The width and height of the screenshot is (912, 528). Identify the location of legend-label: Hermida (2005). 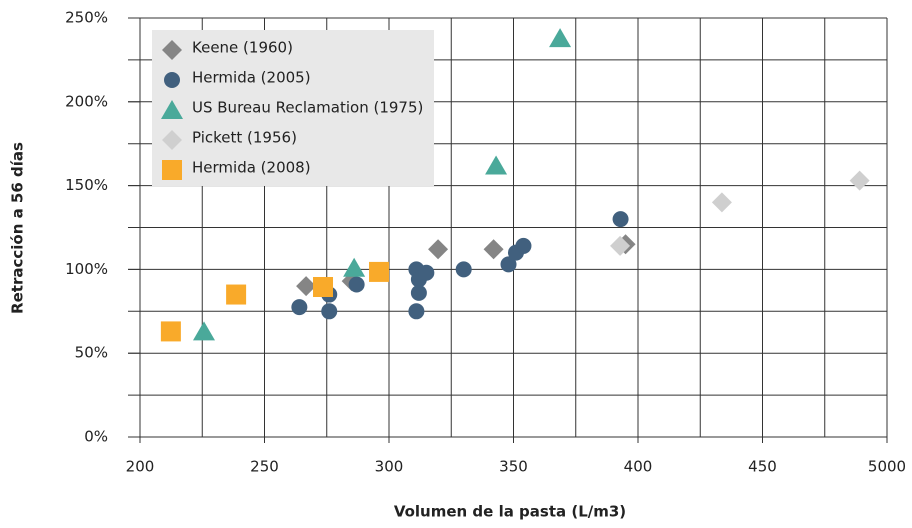
(251, 78).